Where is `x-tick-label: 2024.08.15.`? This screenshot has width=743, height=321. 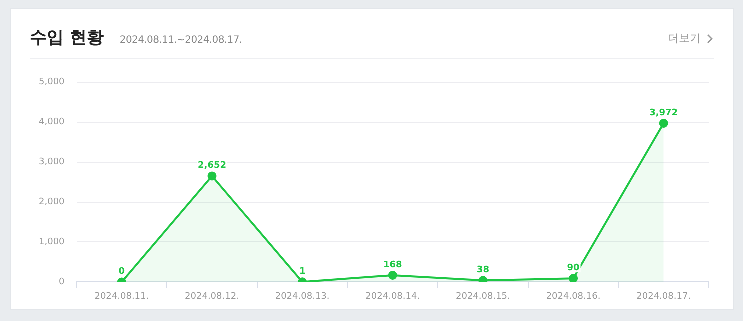 x-tick-label: 2024.08.15. is located at coordinates (483, 297).